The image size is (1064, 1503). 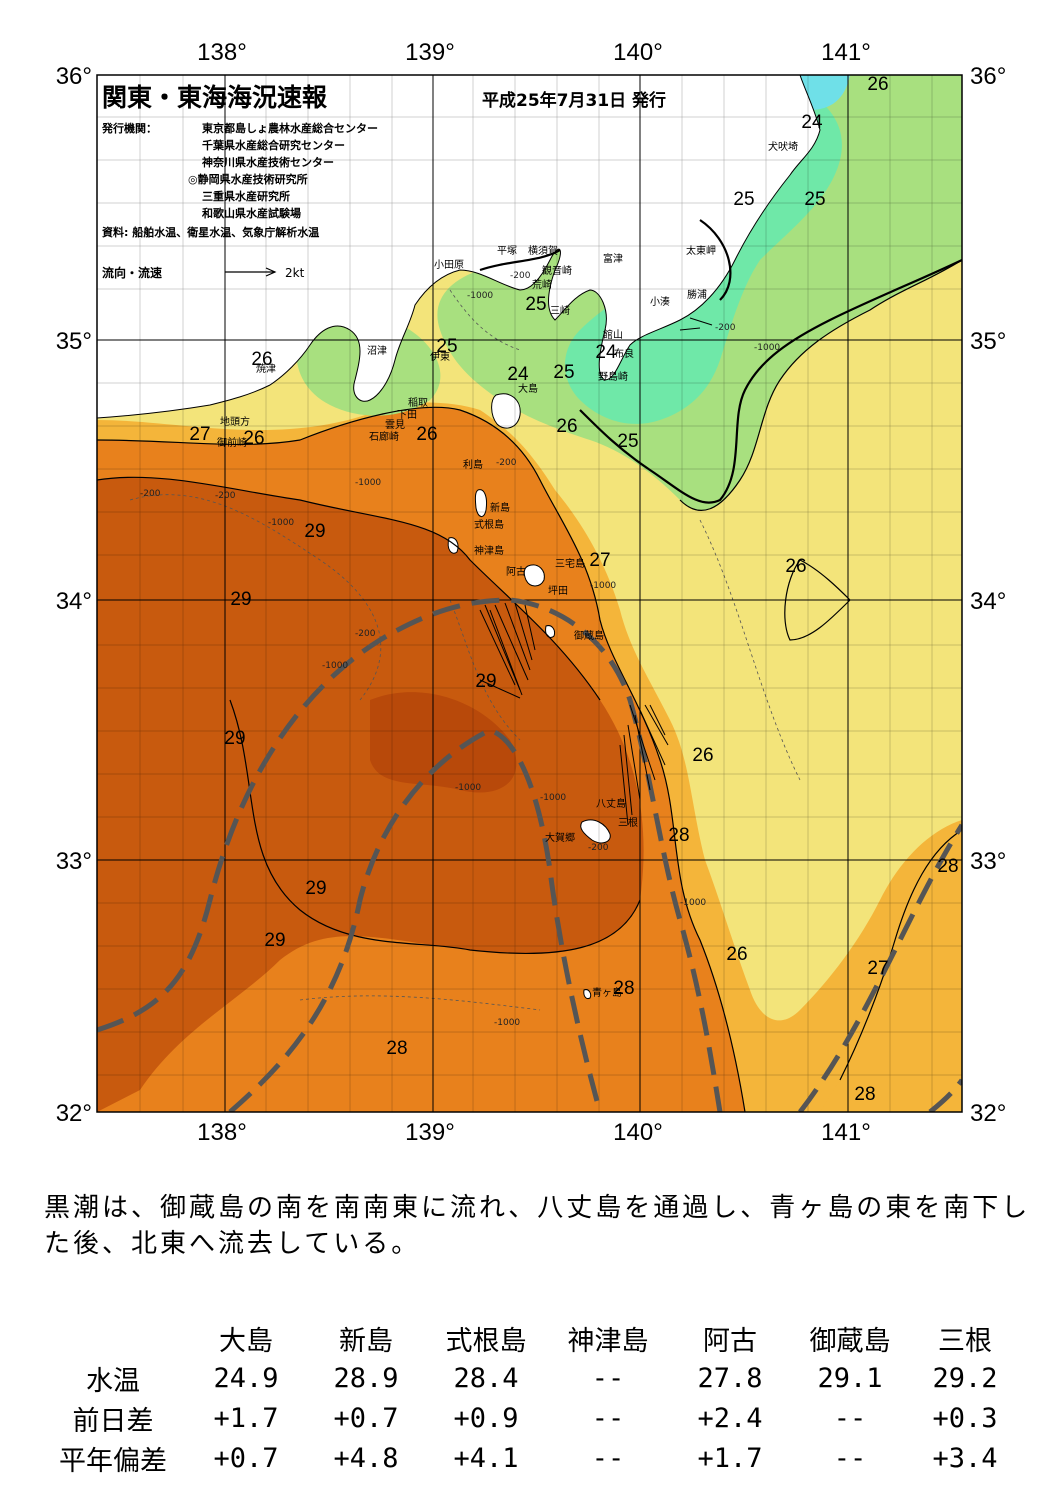 I want to click on svg-text: 大賀郷, so click(x=560, y=837).